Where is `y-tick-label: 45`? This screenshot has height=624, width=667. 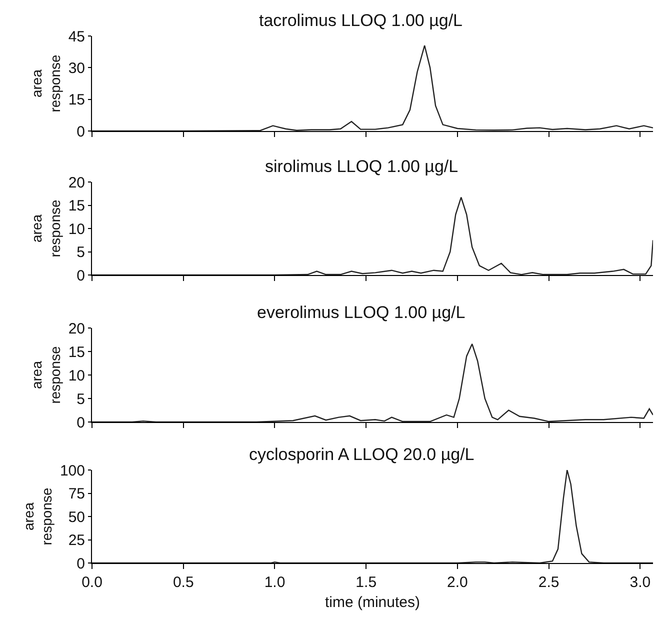 y-tick-label: 45 is located at coordinates (76, 37).